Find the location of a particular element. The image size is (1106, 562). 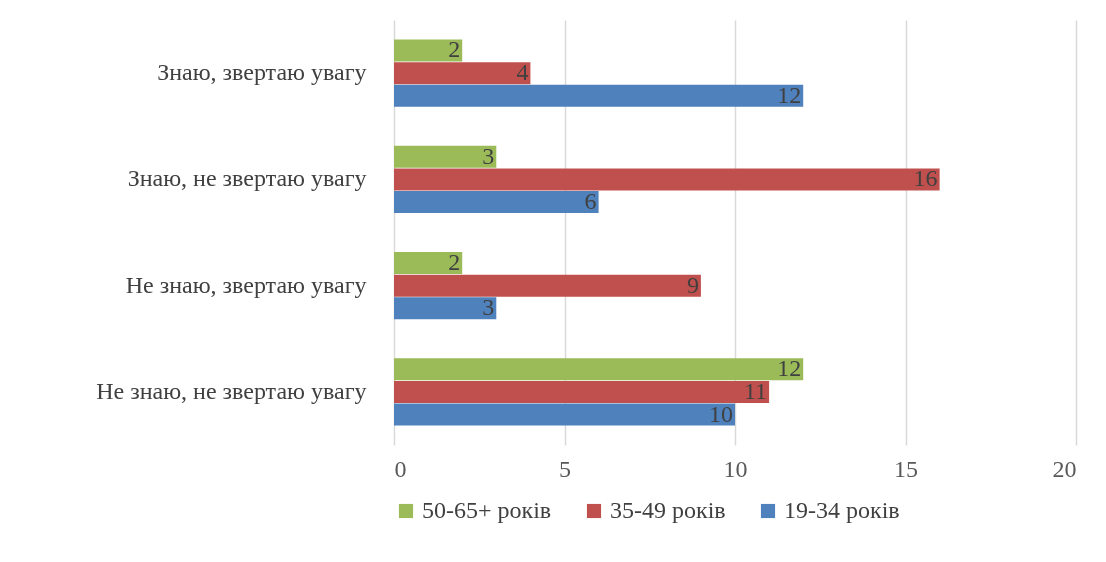

data-label: 10 is located at coordinates (721, 413).